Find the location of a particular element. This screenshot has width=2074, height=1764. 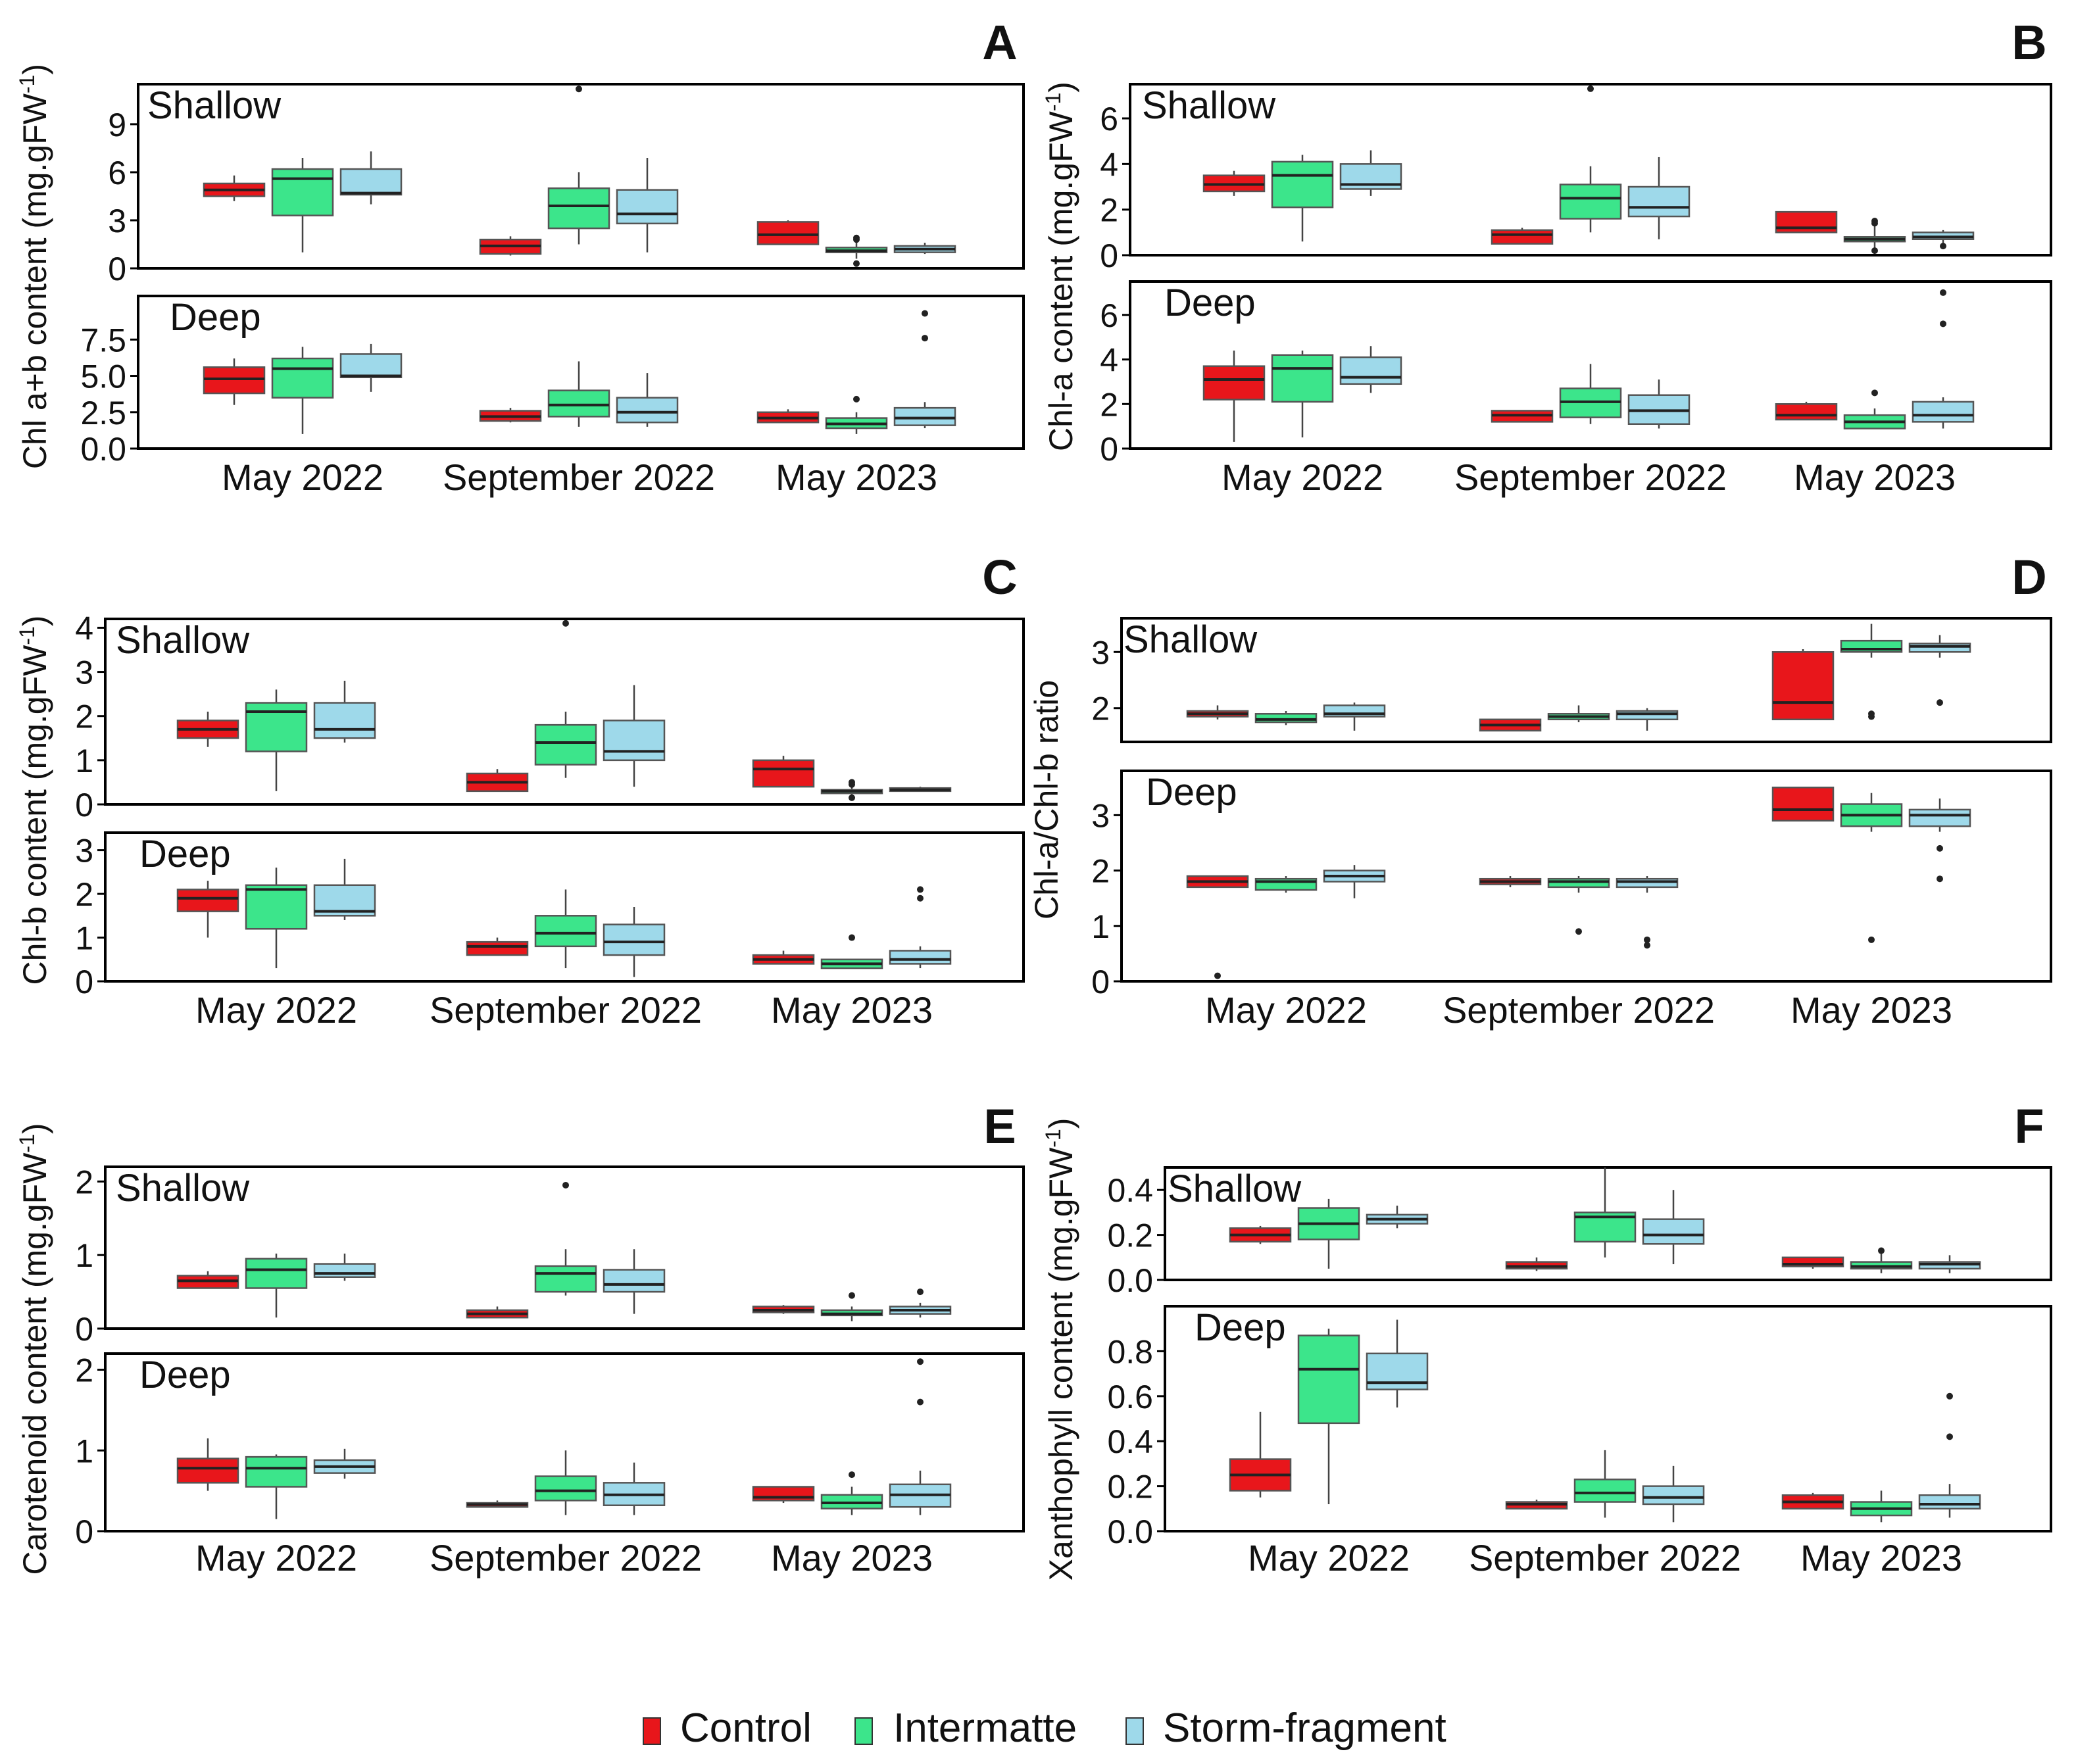

chart-letter: A is located at coordinates (1000, 43).